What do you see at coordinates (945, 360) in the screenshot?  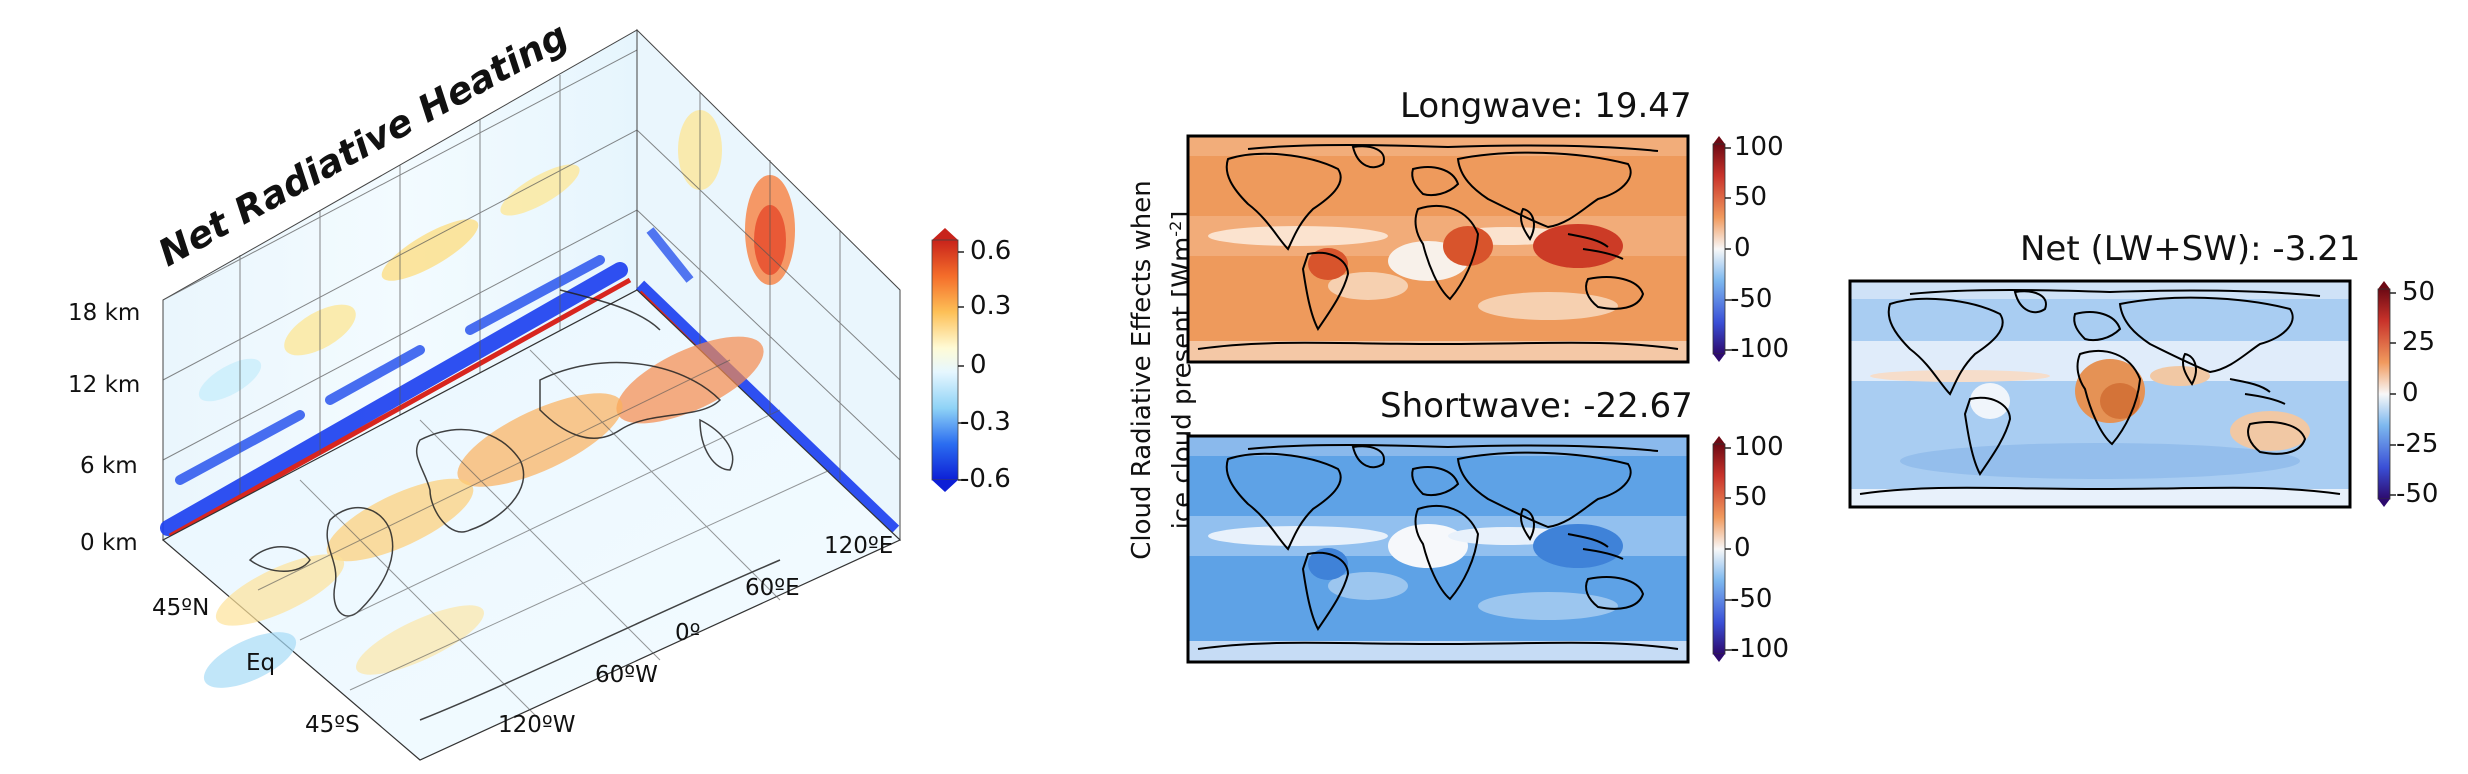 I see `heating-colorbar` at bounding box center [945, 360].